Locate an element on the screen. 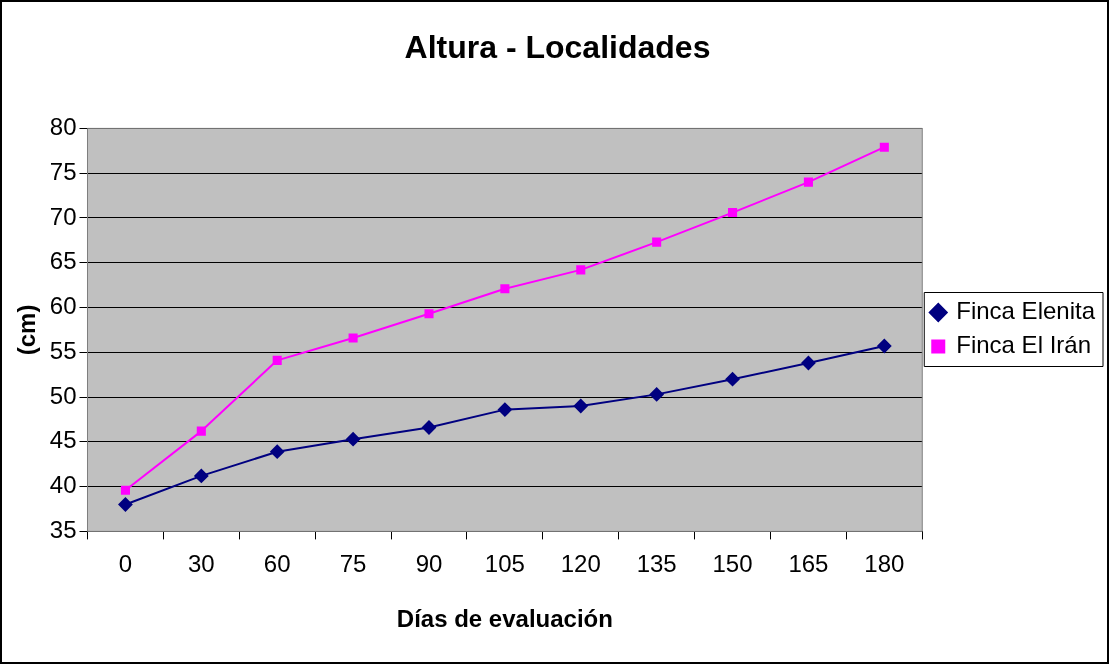 This screenshot has width=1109, height=664. legend-label: Finca Elenita is located at coordinates (1026, 311).